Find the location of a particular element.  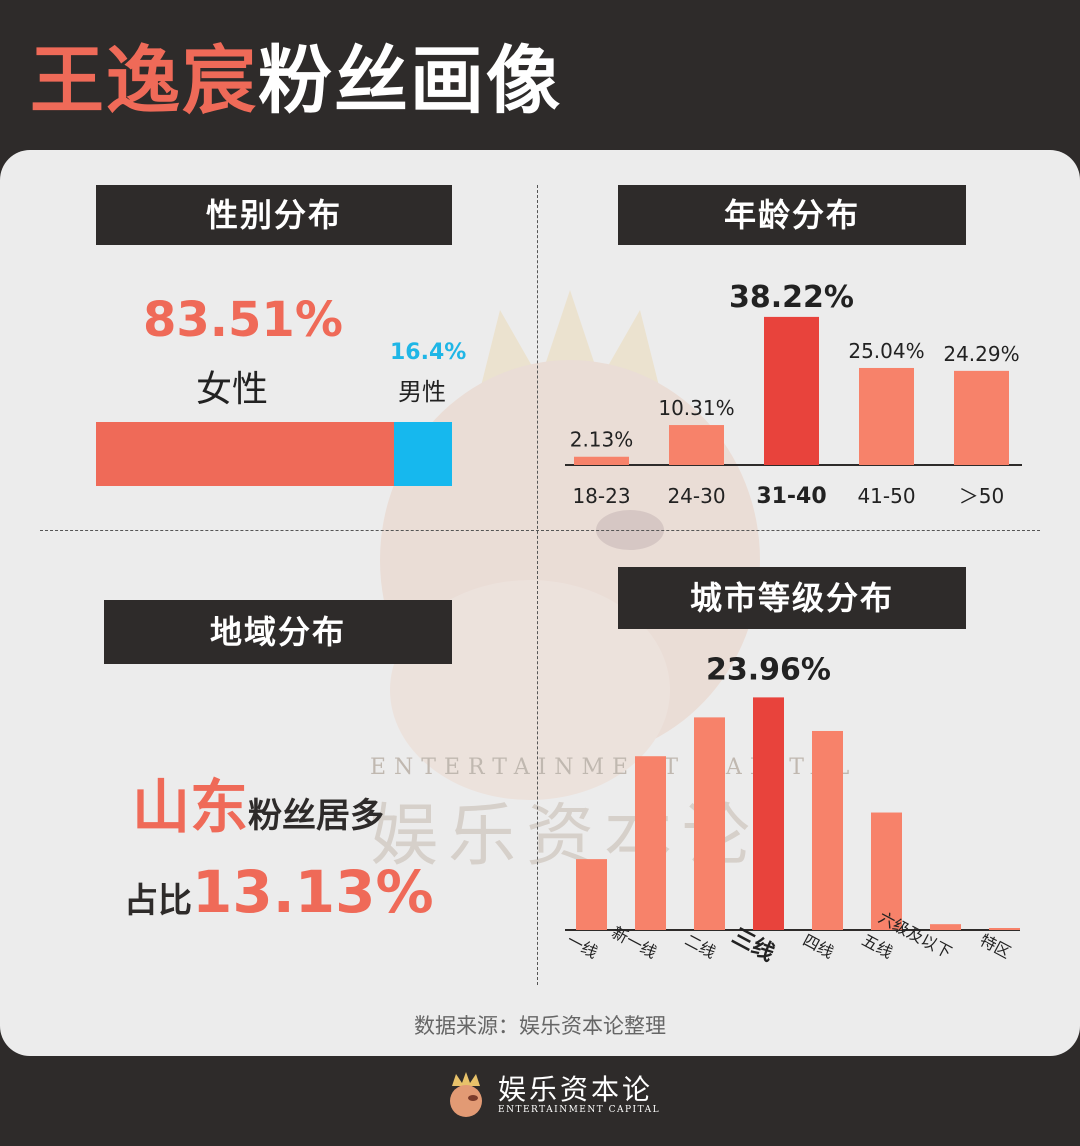

region-share: 占比13.13% is located at coordinates (279, 892).